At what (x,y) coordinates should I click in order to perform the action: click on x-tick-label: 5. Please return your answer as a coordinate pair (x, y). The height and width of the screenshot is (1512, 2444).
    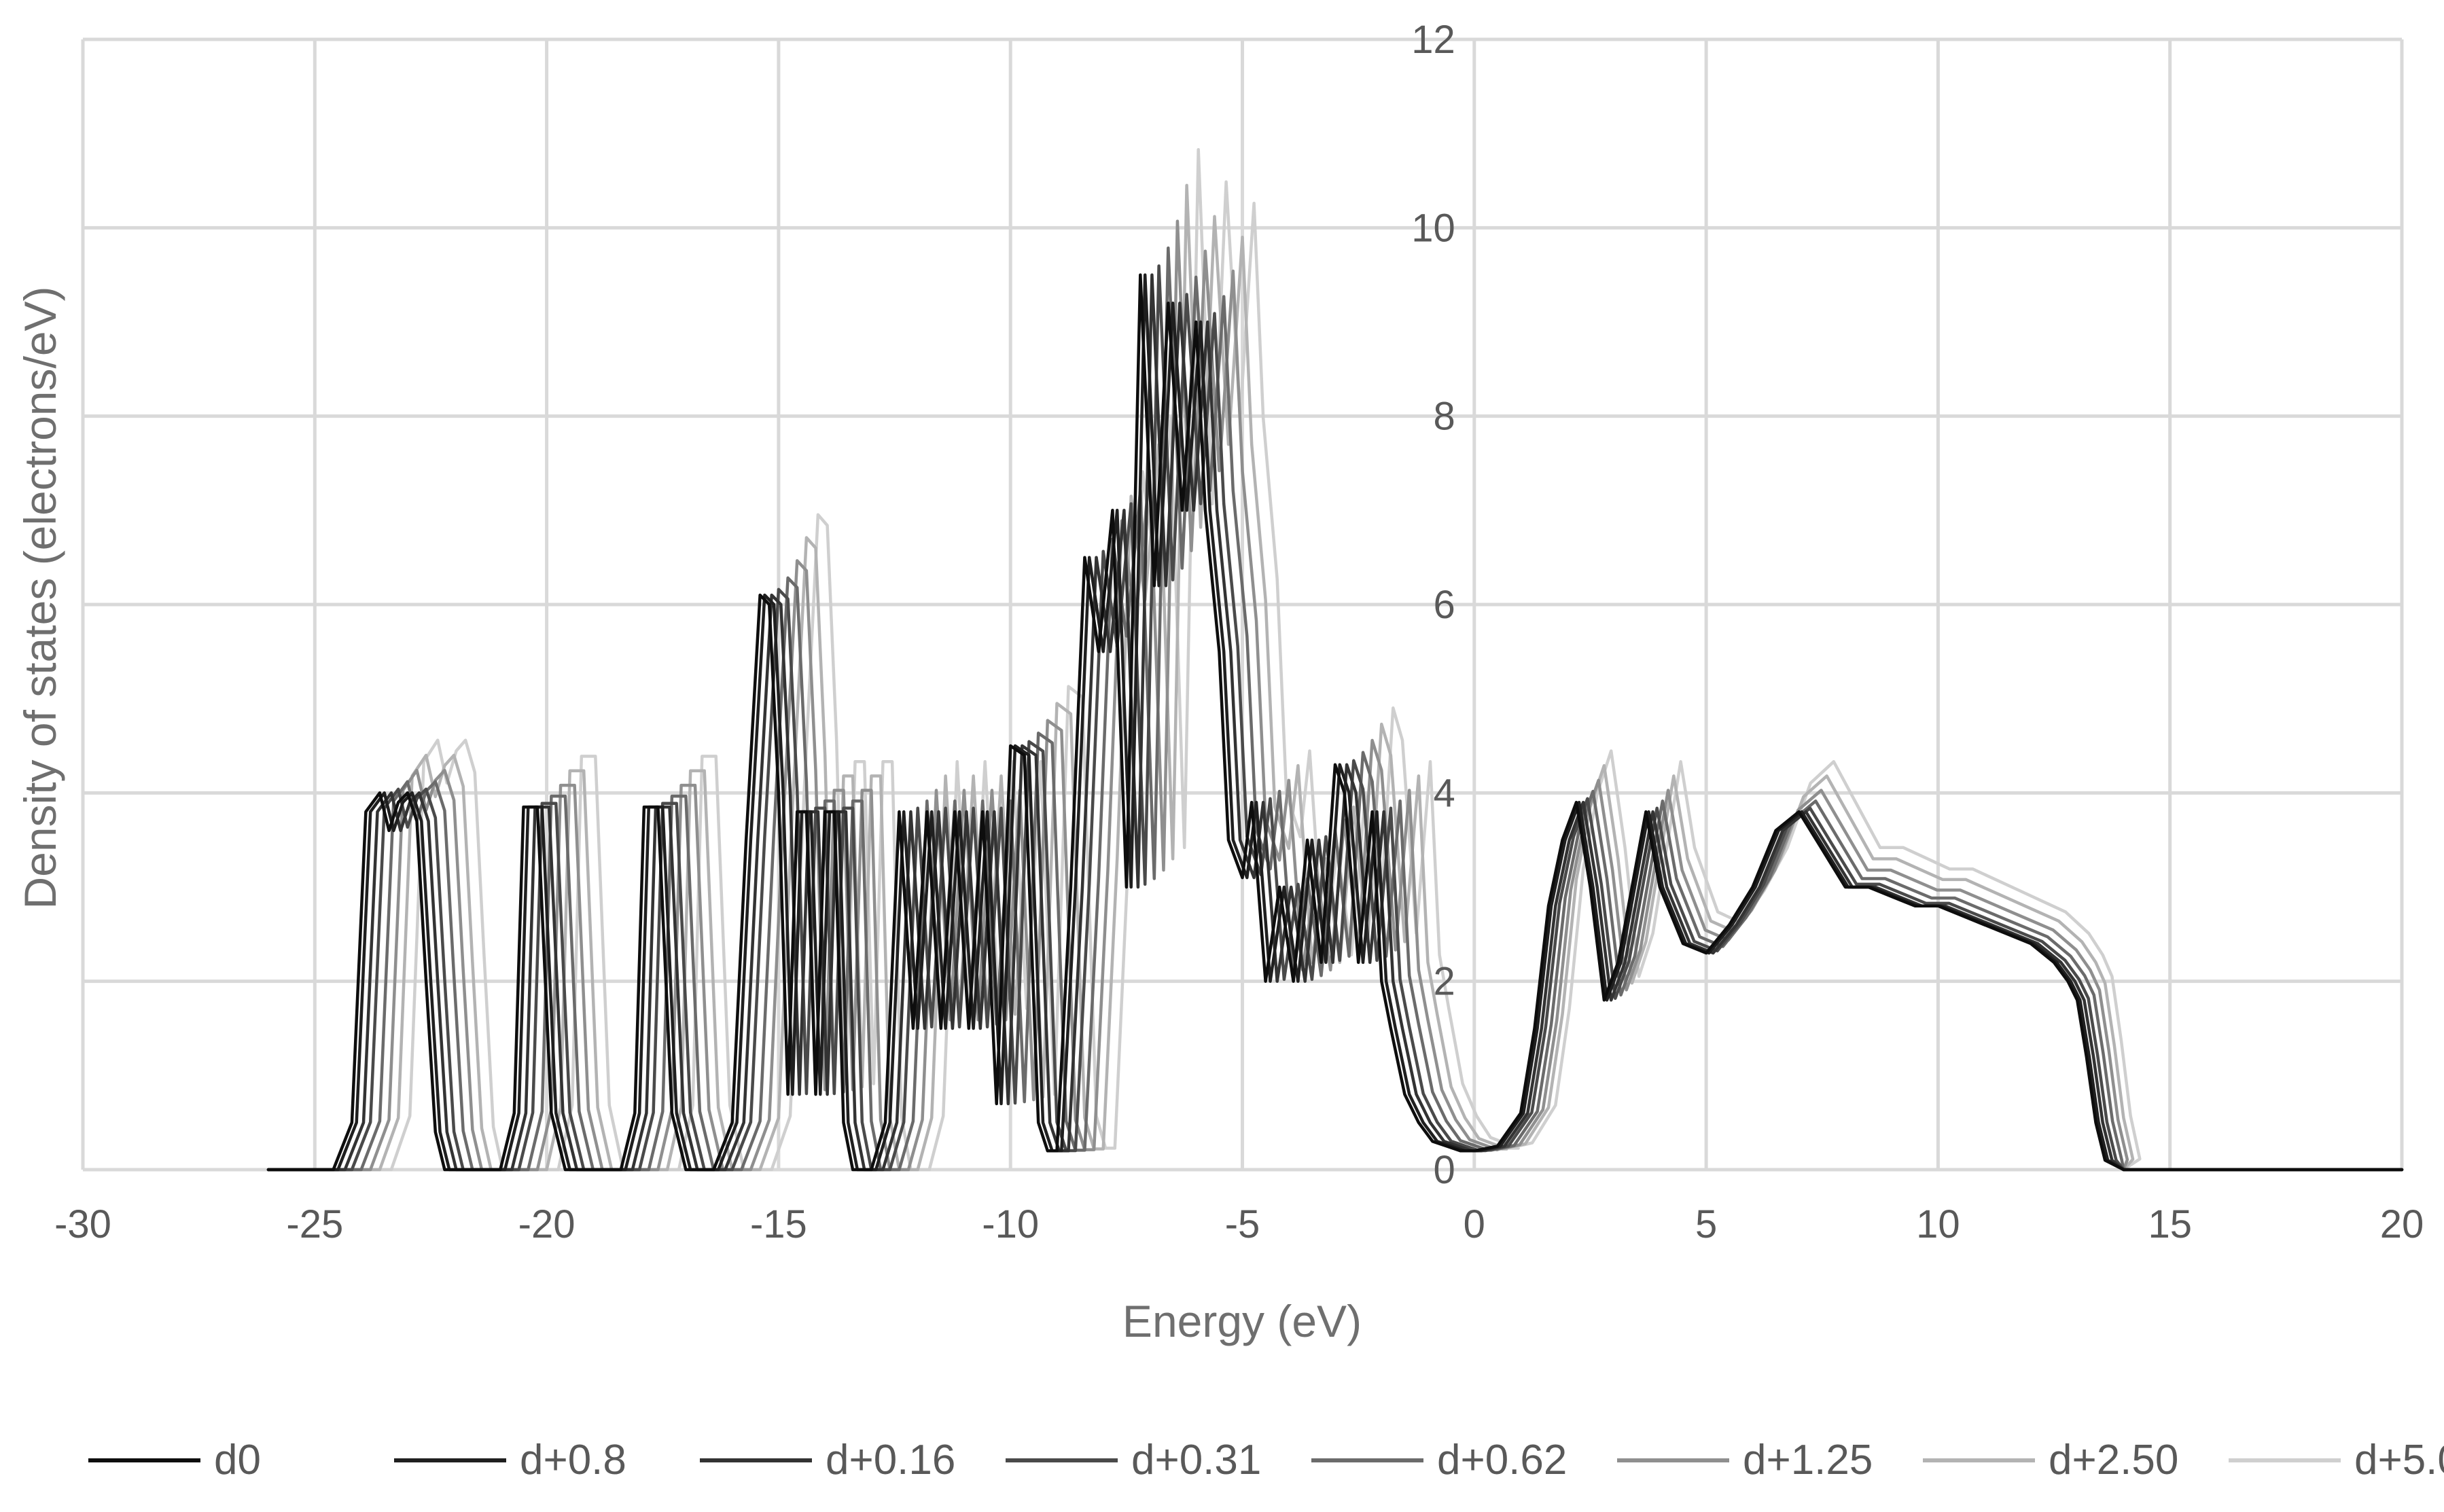
    Looking at the image, I should click on (1706, 1224).